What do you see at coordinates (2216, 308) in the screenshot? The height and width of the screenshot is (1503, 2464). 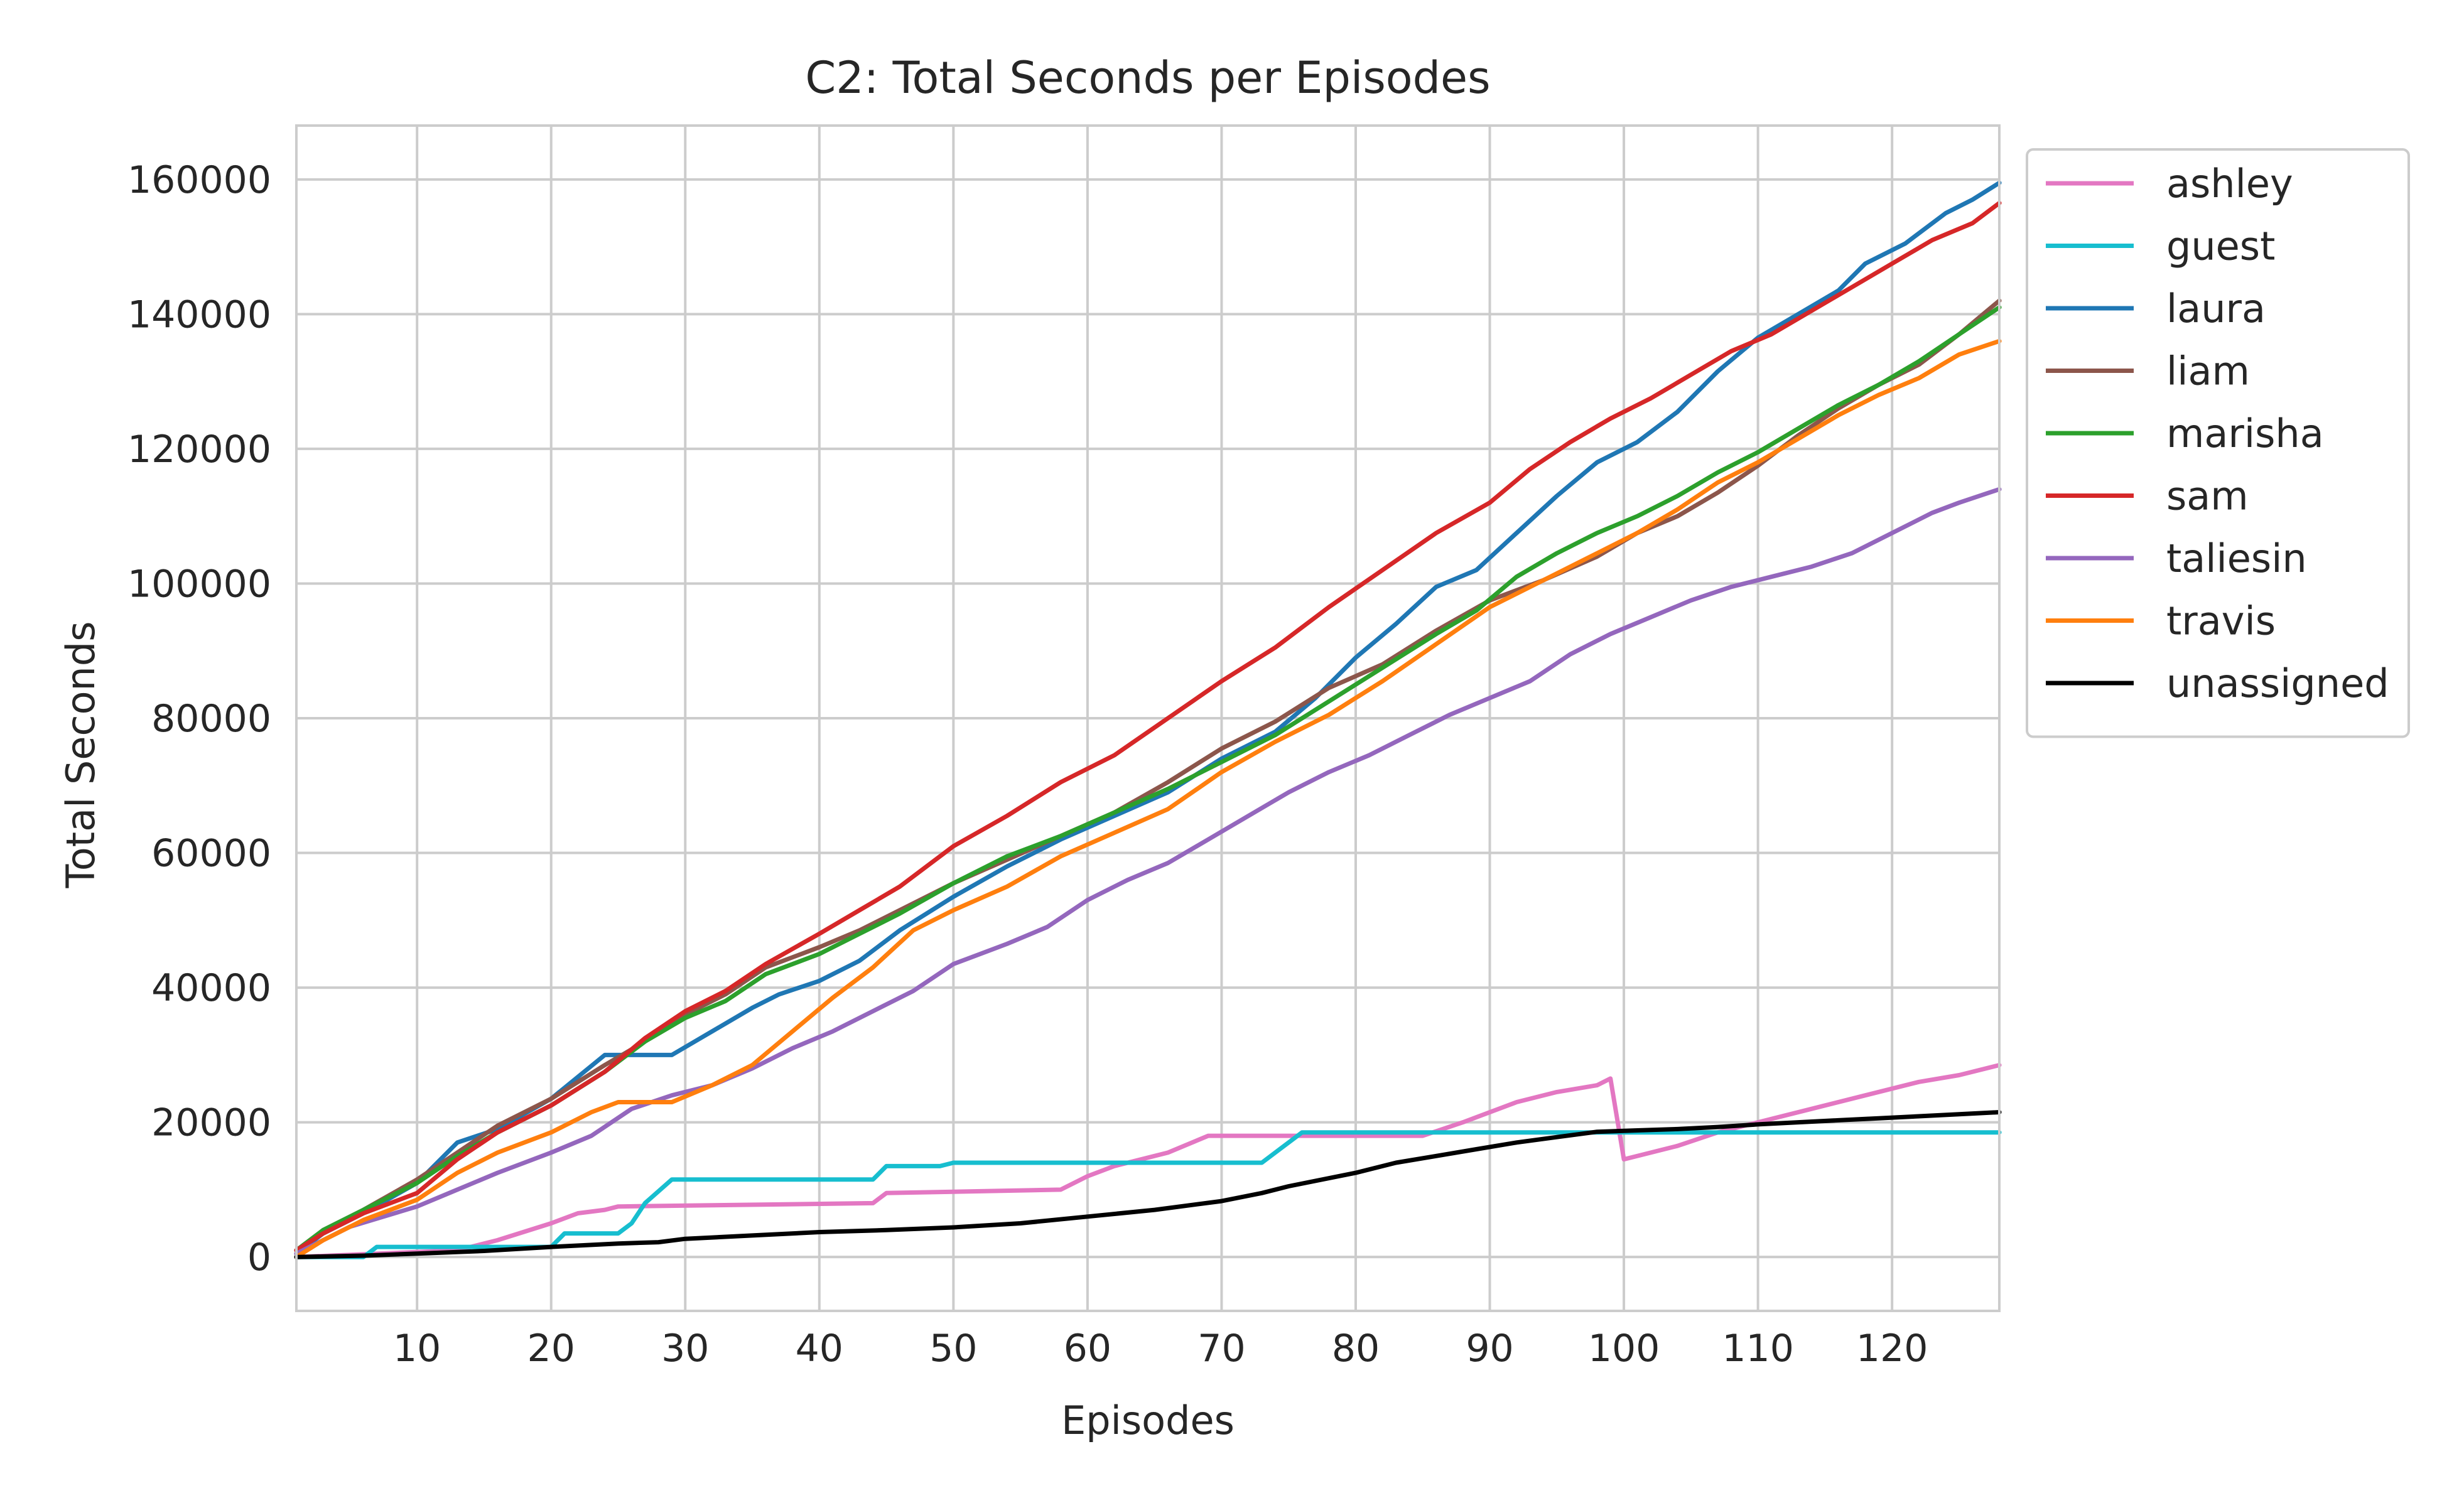 I see `legend-label-laura: laura` at bounding box center [2216, 308].